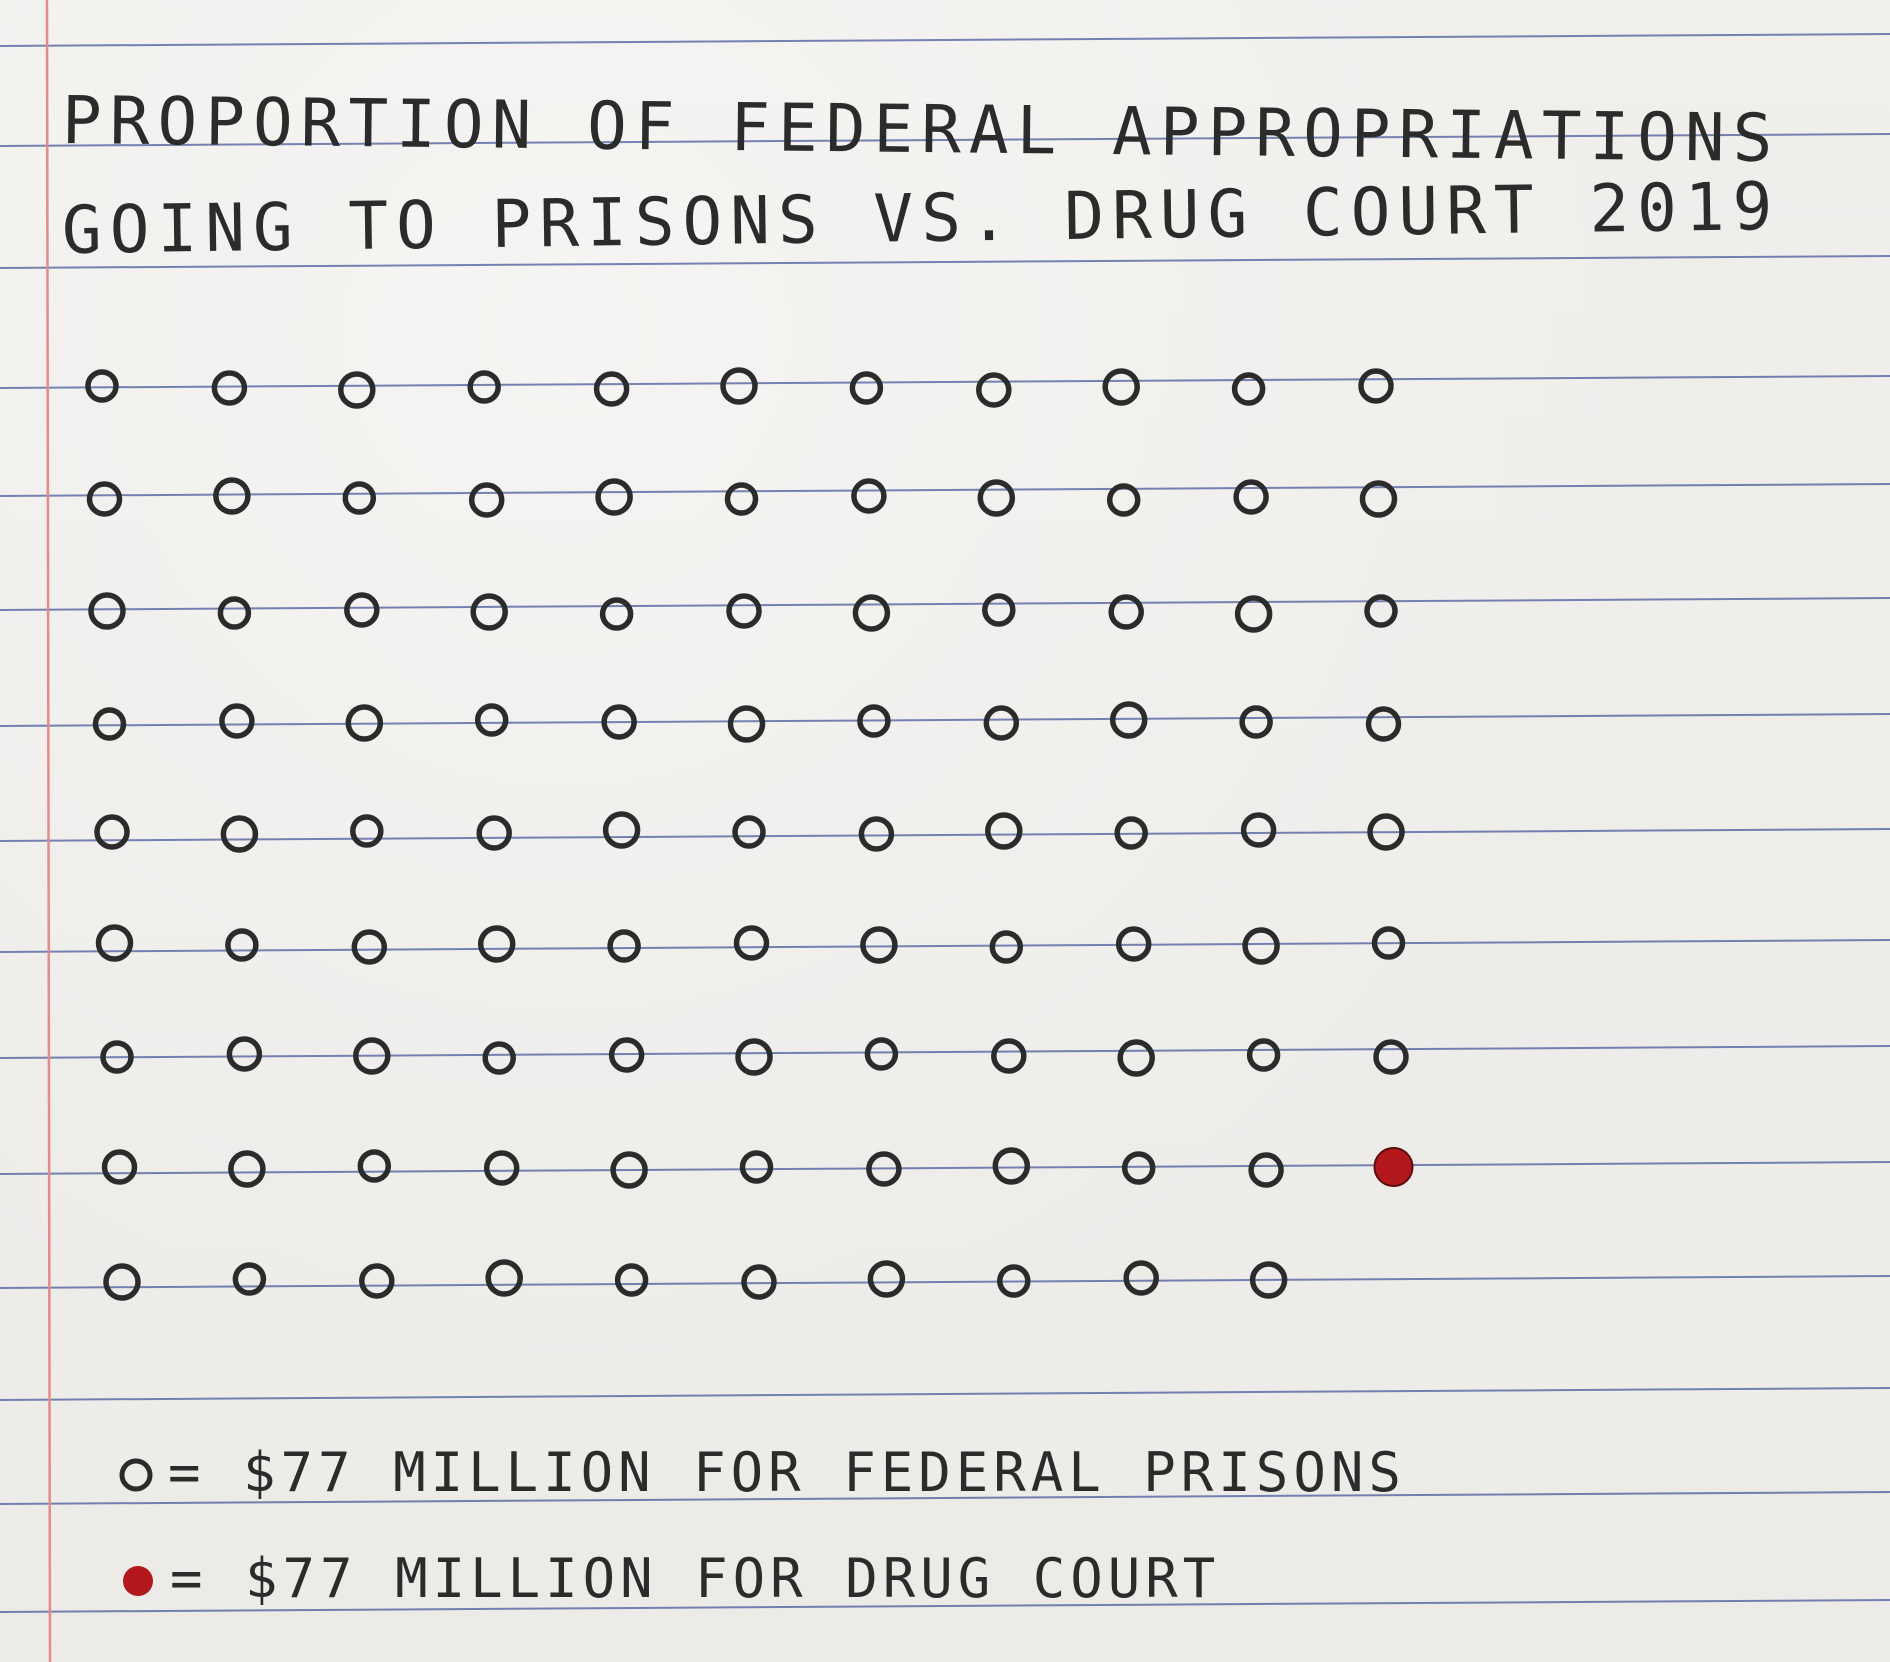 The width and height of the screenshot is (1890, 1662). Describe the element at coordinates (695, 1578) in the screenshot. I see `legend-entry-drug-court: = $77 MILLION FOR DRUG COURT` at that location.